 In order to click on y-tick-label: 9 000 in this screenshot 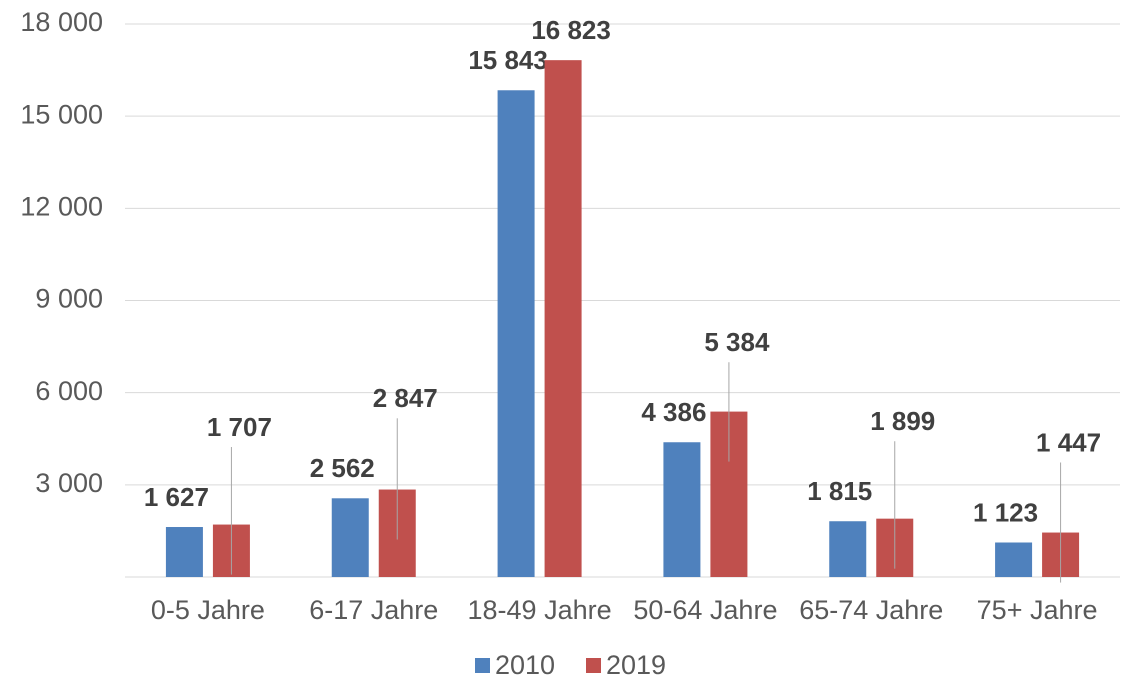, I will do `click(69, 299)`.